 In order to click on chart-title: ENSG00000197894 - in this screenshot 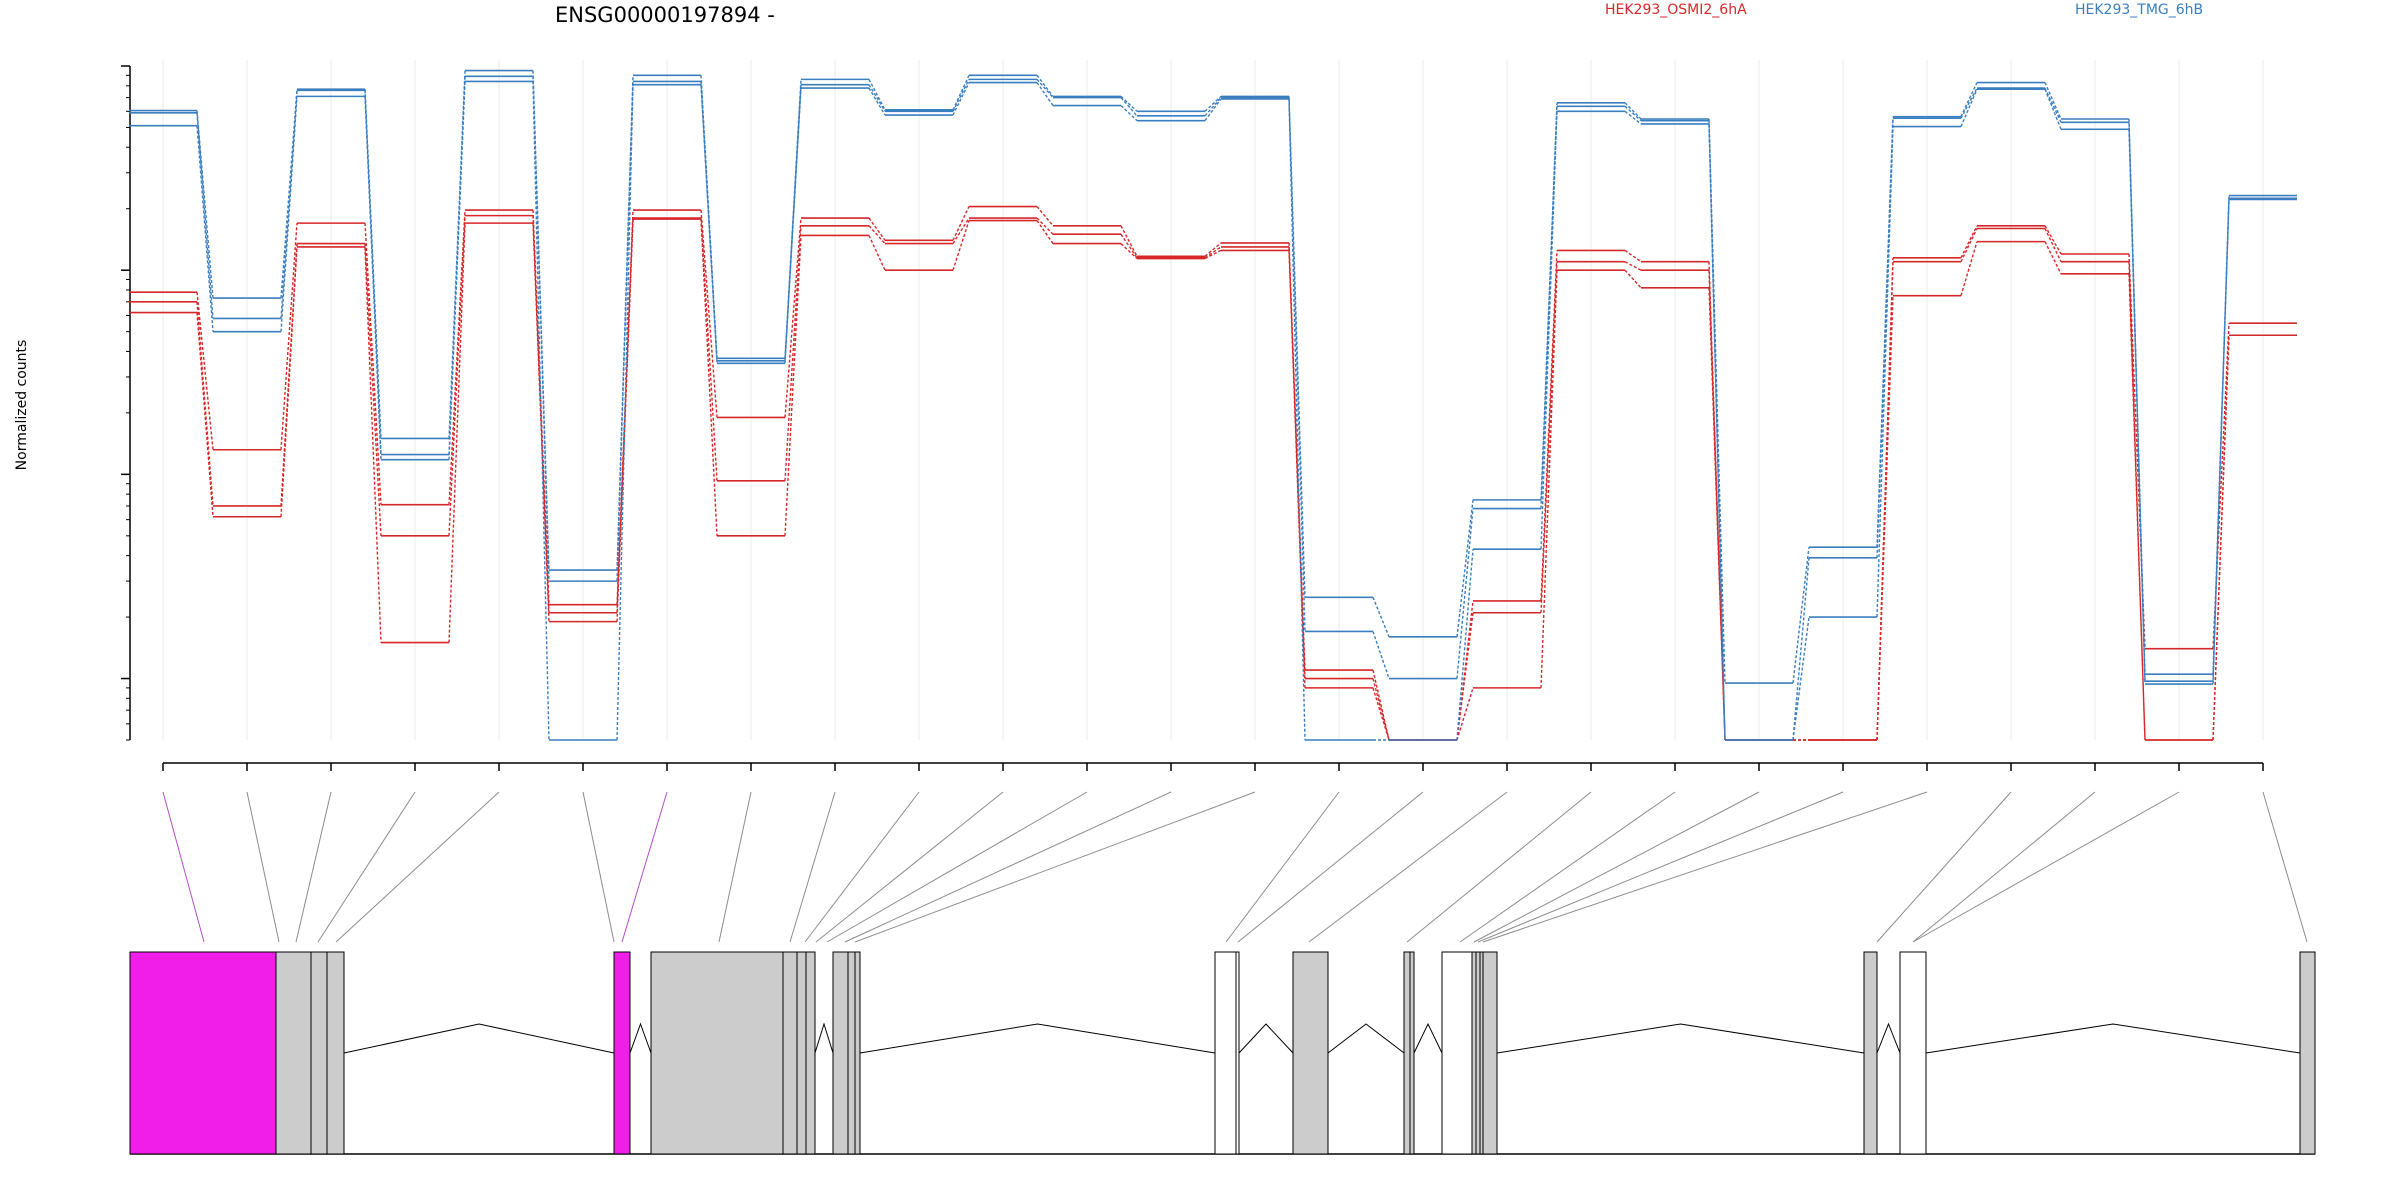, I will do `click(665, 15)`.